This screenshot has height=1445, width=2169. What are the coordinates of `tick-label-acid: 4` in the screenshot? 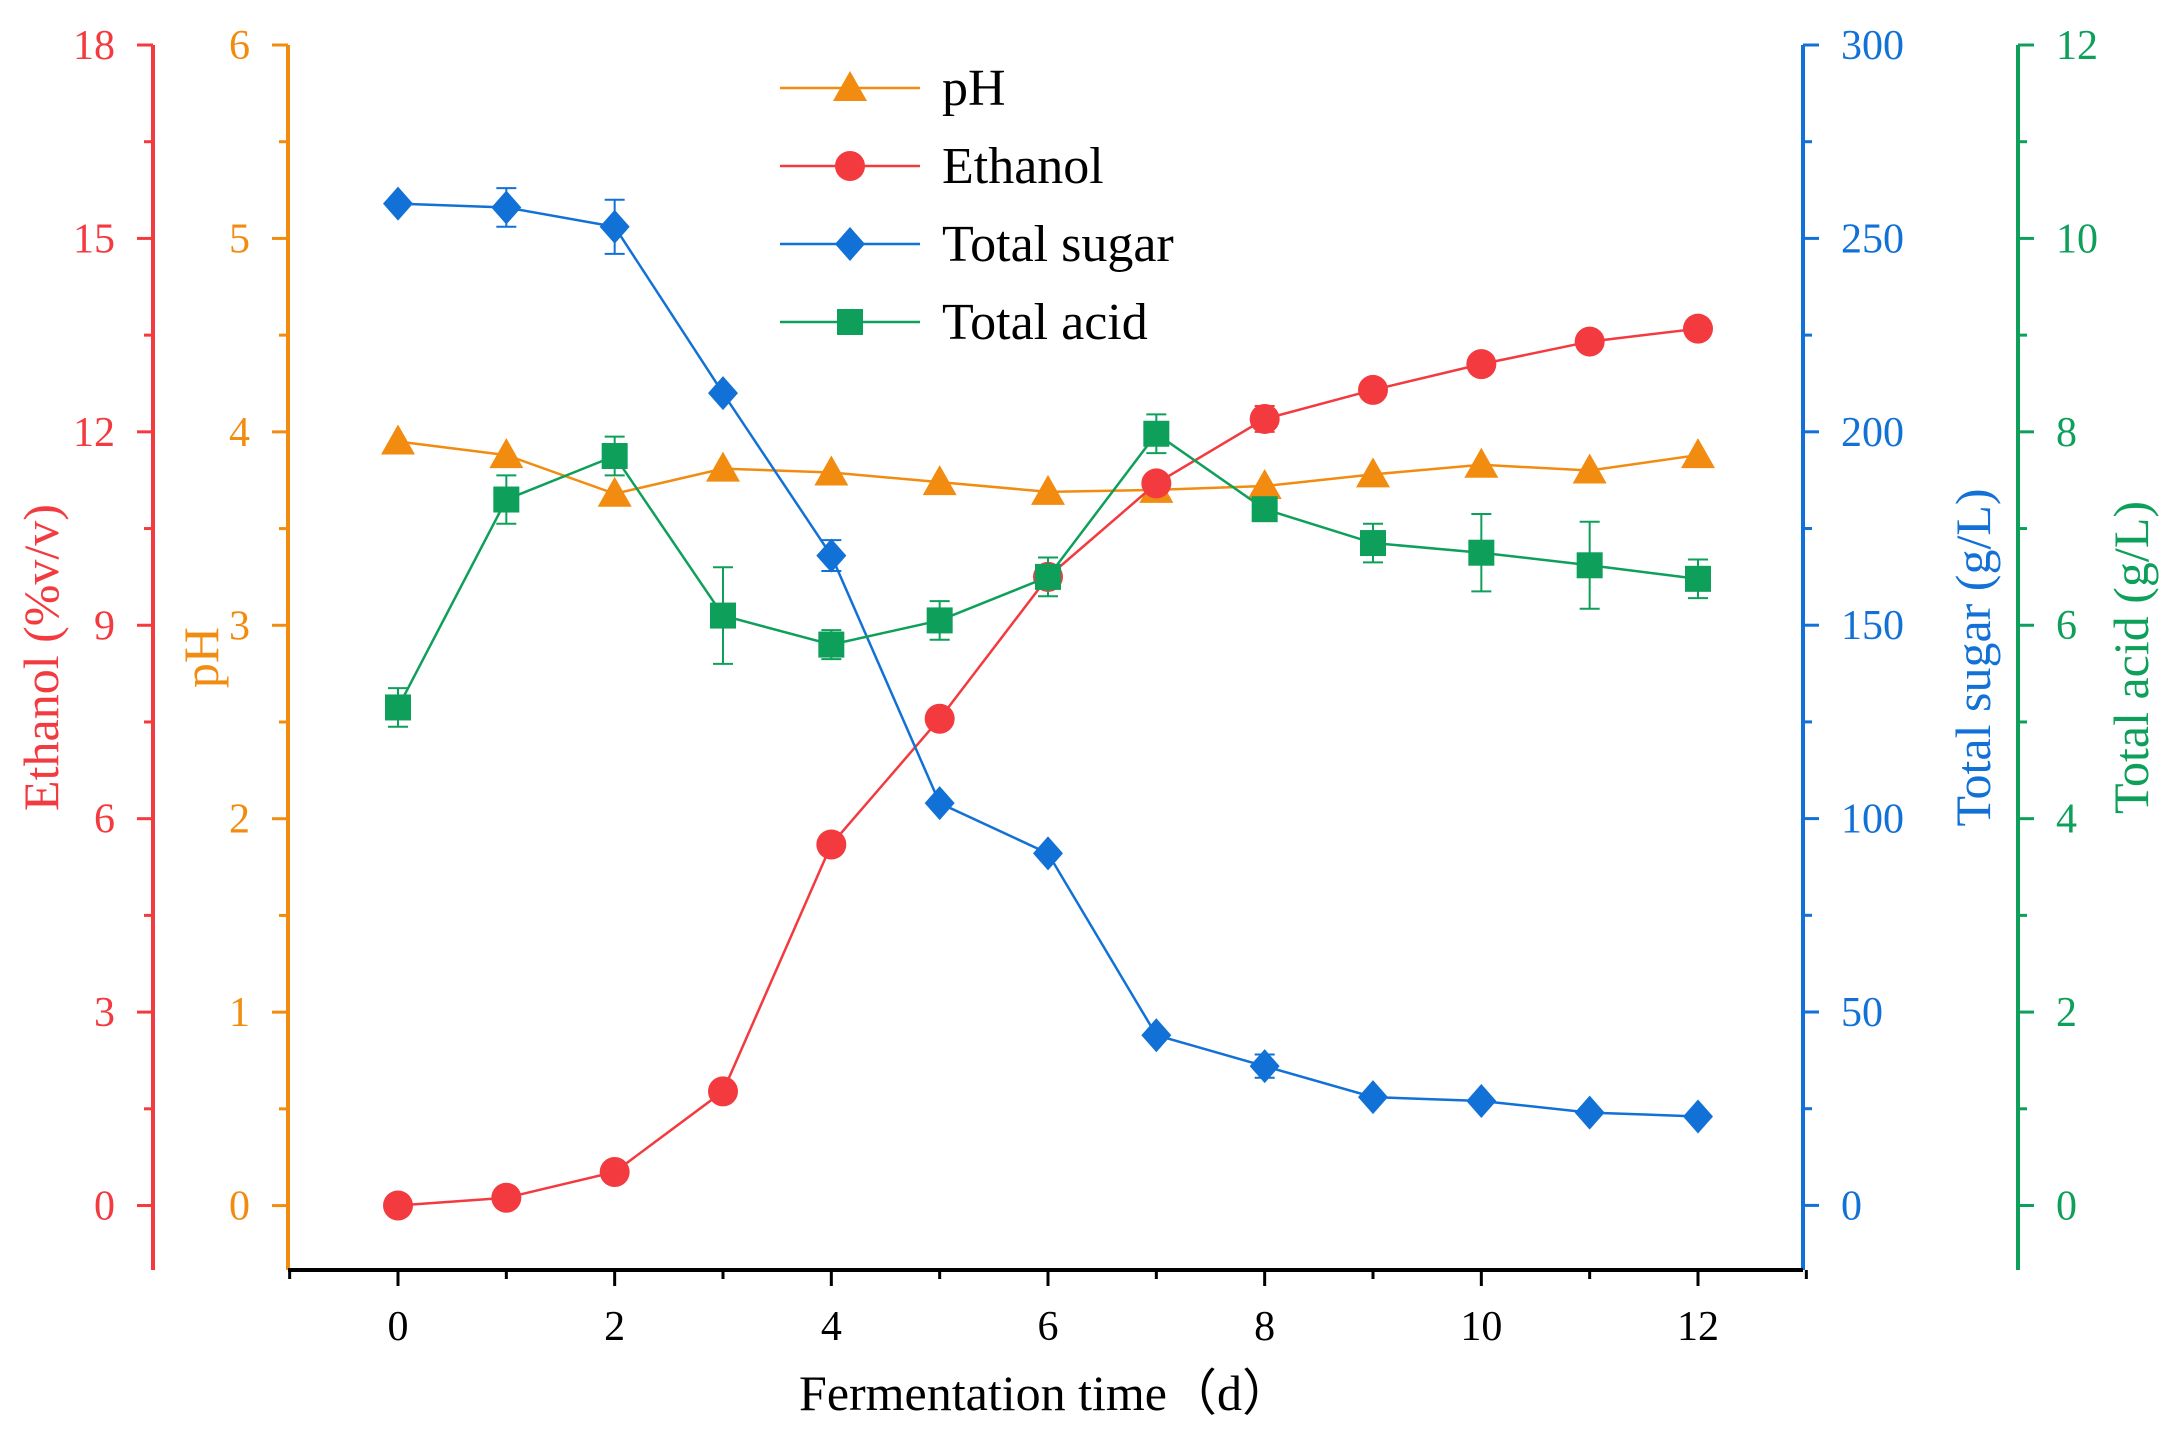 It's located at (2066, 820).